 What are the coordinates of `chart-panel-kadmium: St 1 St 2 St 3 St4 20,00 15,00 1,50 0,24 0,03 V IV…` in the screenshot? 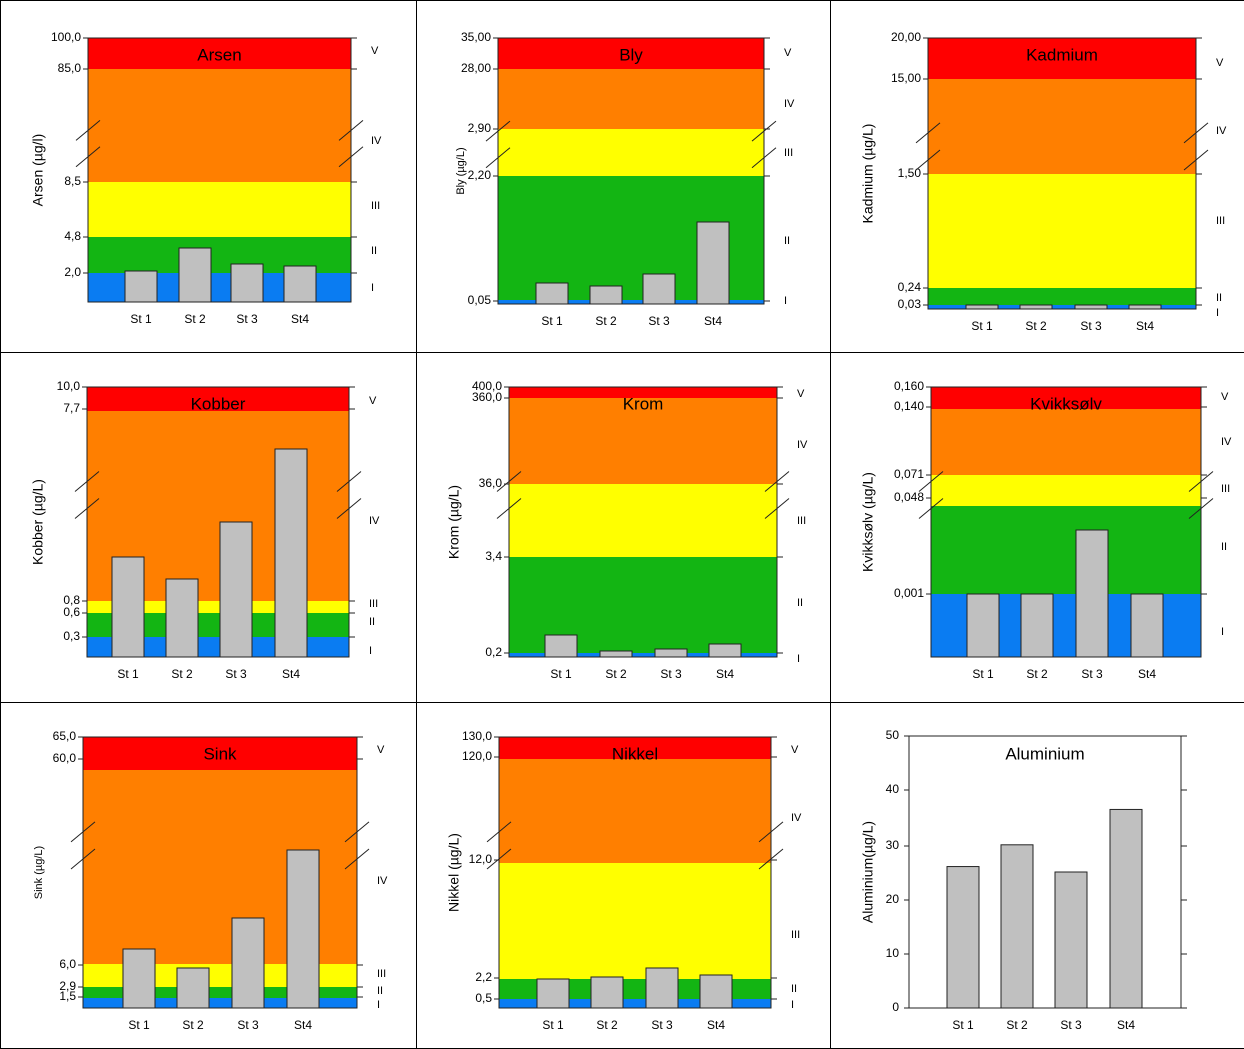 It's located at (1037, 176).